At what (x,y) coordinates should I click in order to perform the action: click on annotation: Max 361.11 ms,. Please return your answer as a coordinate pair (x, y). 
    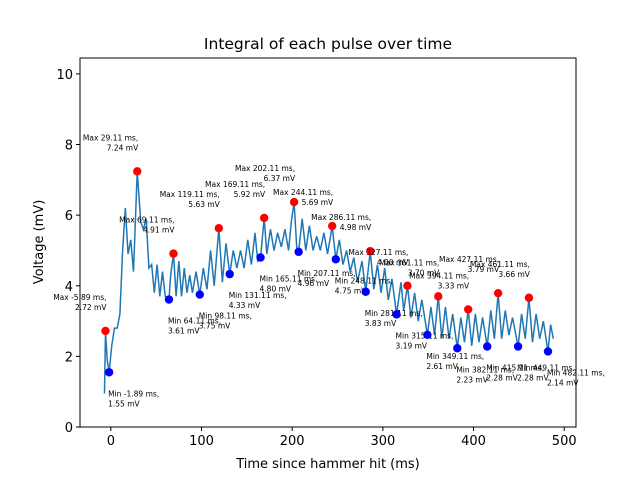
    Looking at the image, I should click on (409, 262).